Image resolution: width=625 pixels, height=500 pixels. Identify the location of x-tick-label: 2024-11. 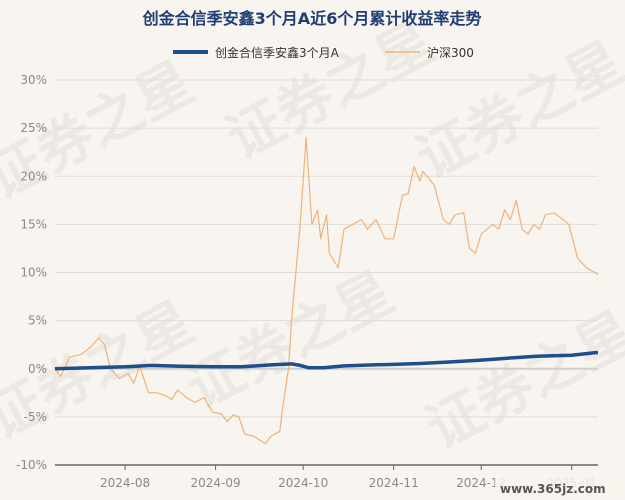
(394, 483).